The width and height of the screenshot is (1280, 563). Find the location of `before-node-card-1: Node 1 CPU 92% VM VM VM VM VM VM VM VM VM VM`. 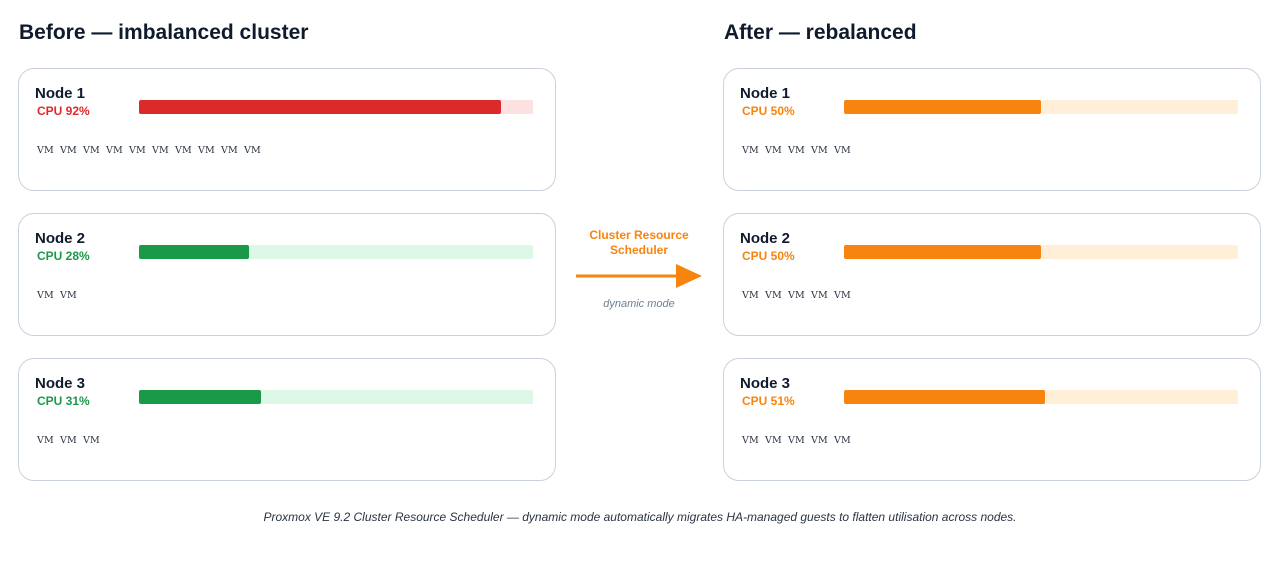

before-node-card-1: Node 1 CPU 92% VM VM VM VM VM VM VM VM VM VM is located at coordinates (287, 129).